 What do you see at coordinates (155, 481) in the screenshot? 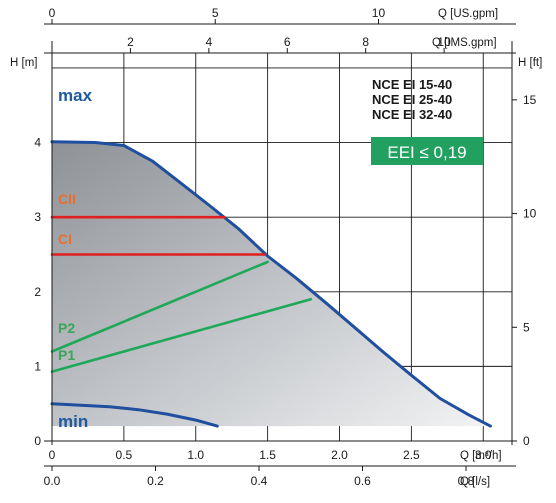
I see `x-tick-ls-1: 0.2` at bounding box center [155, 481].